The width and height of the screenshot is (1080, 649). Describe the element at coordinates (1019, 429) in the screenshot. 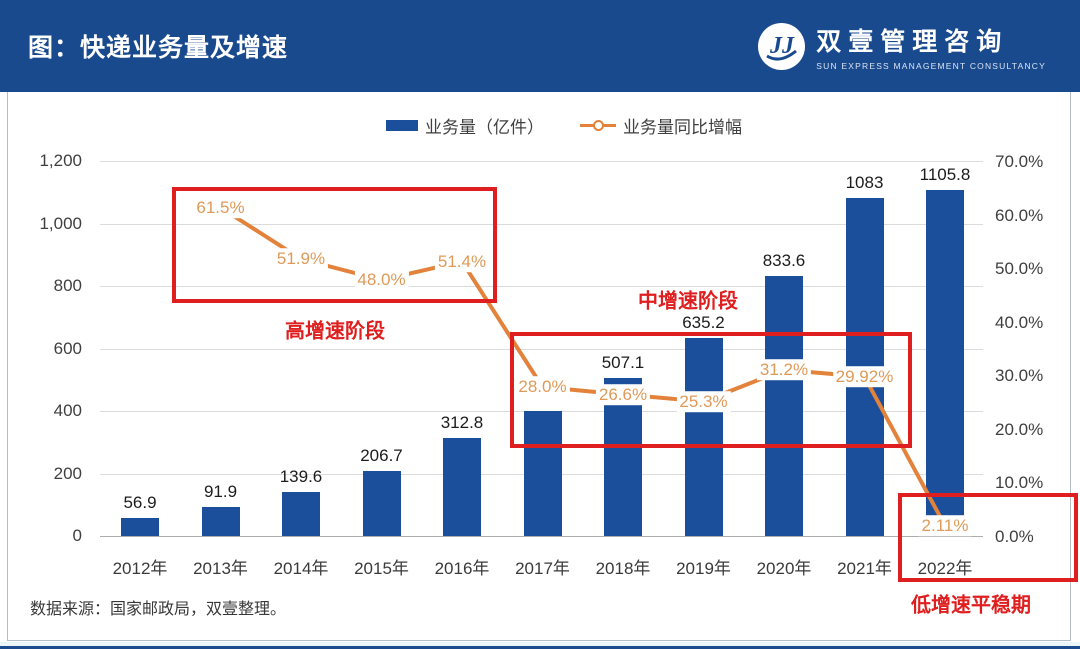

I see `right-axis-tick-label: 20.0%` at that location.